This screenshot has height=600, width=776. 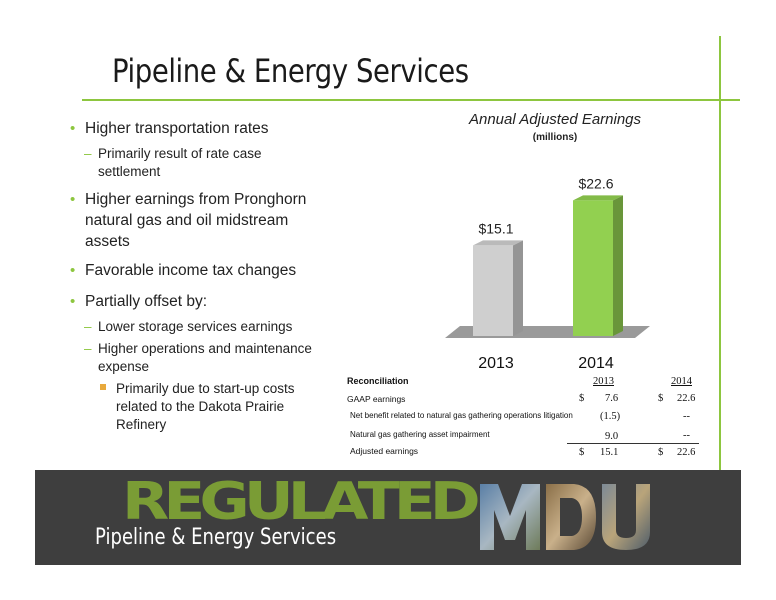 I want to click on bullet-text: Higher earnings from Pronghorn, so click(x=196, y=199).